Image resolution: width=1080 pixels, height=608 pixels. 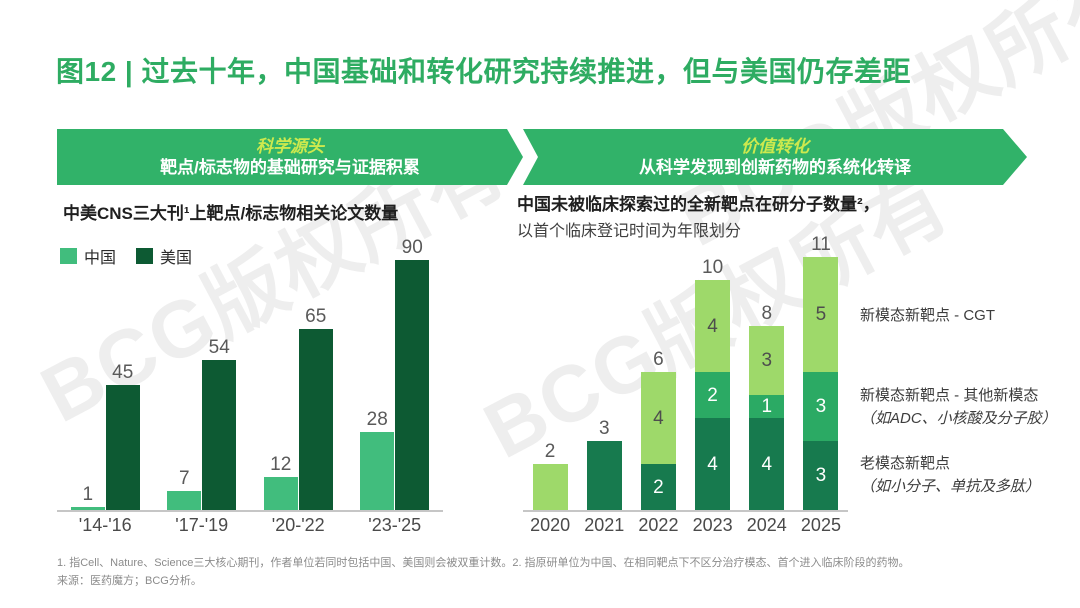 I want to click on bar-value-label: 12, so click(x=281, y=464).